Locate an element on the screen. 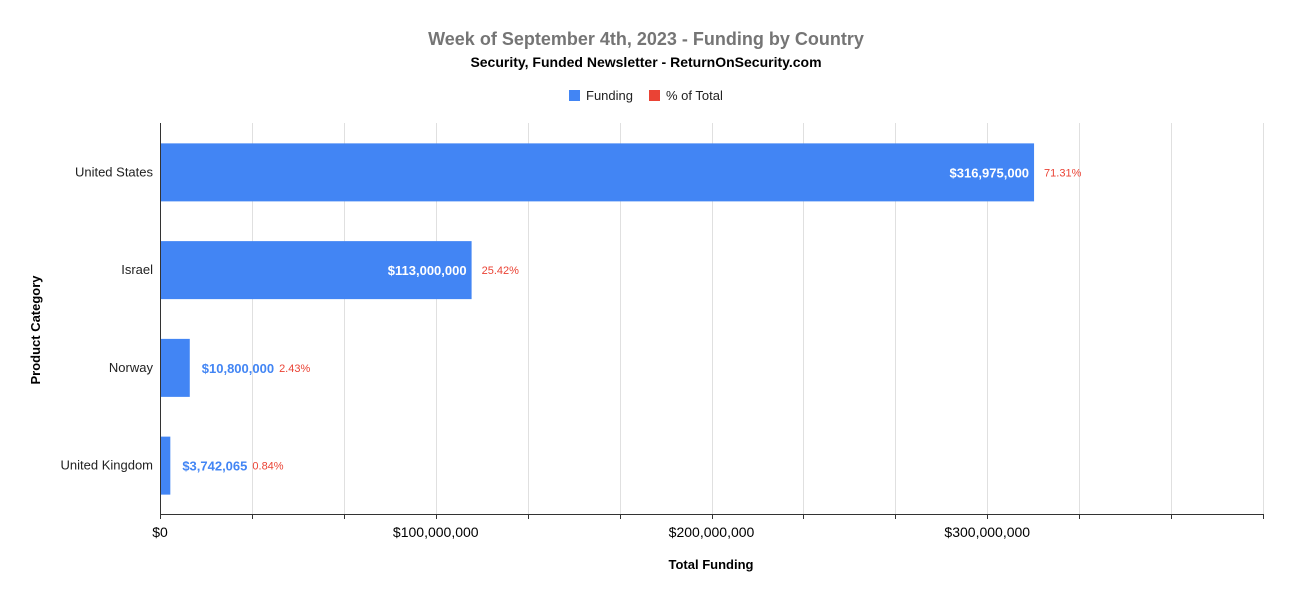 This screenshot has height=602, width=1292. legend: Funding % of Total is located at coordinates (646, 95).